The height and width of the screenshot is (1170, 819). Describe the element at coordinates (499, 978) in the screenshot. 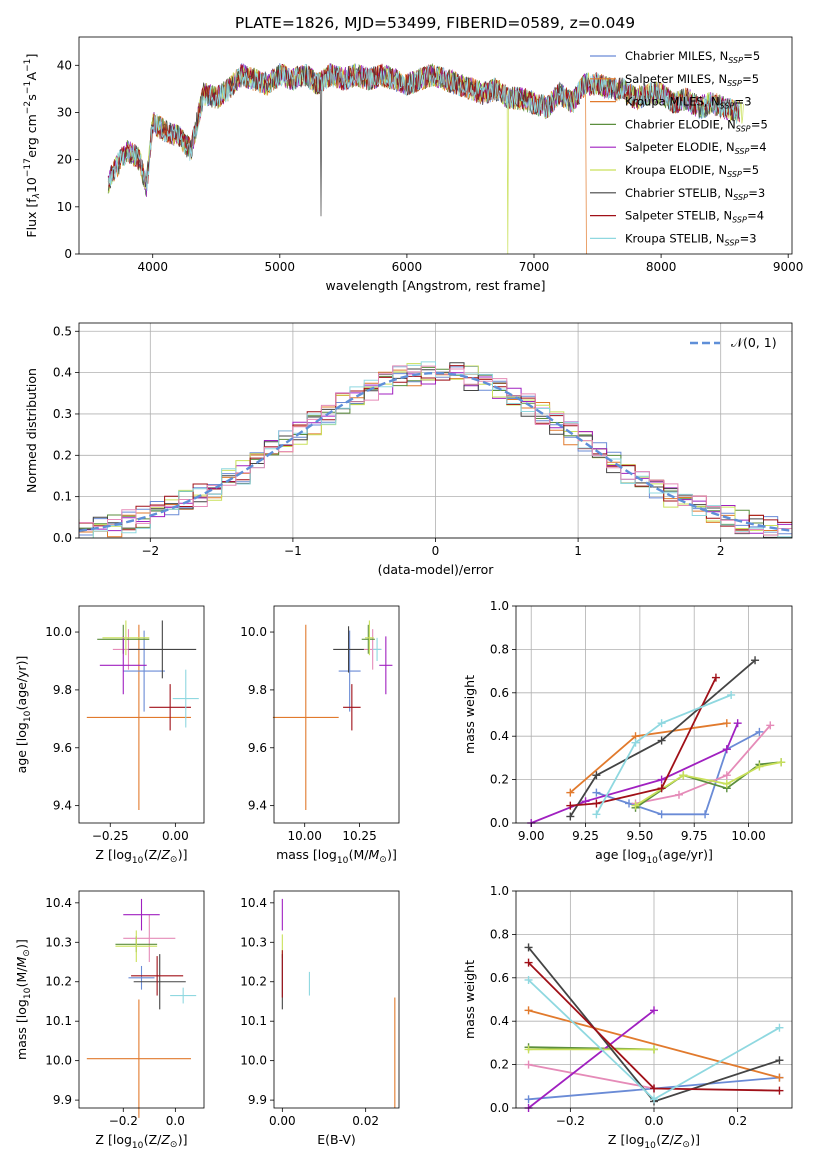

I see `y-tick-label: 0.6` at that location.